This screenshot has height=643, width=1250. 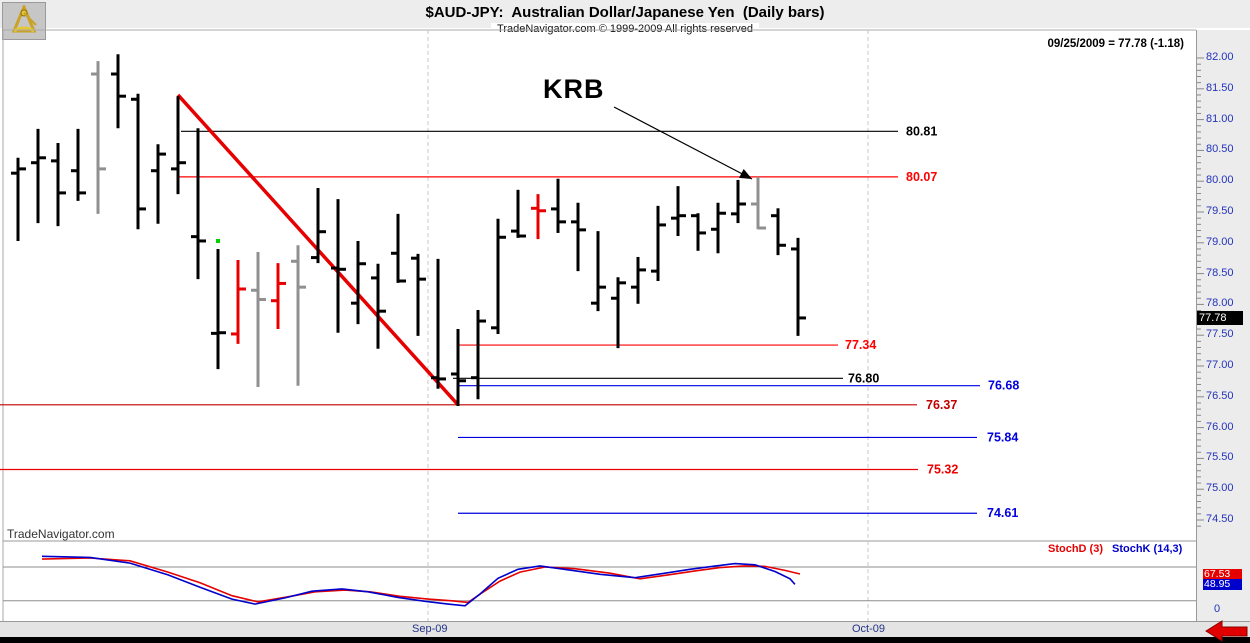 What do you see at coordinates (1220, 303) in the screenshot?
I see `price-axis-label: 78.00` at bounding box center [1220, 303].